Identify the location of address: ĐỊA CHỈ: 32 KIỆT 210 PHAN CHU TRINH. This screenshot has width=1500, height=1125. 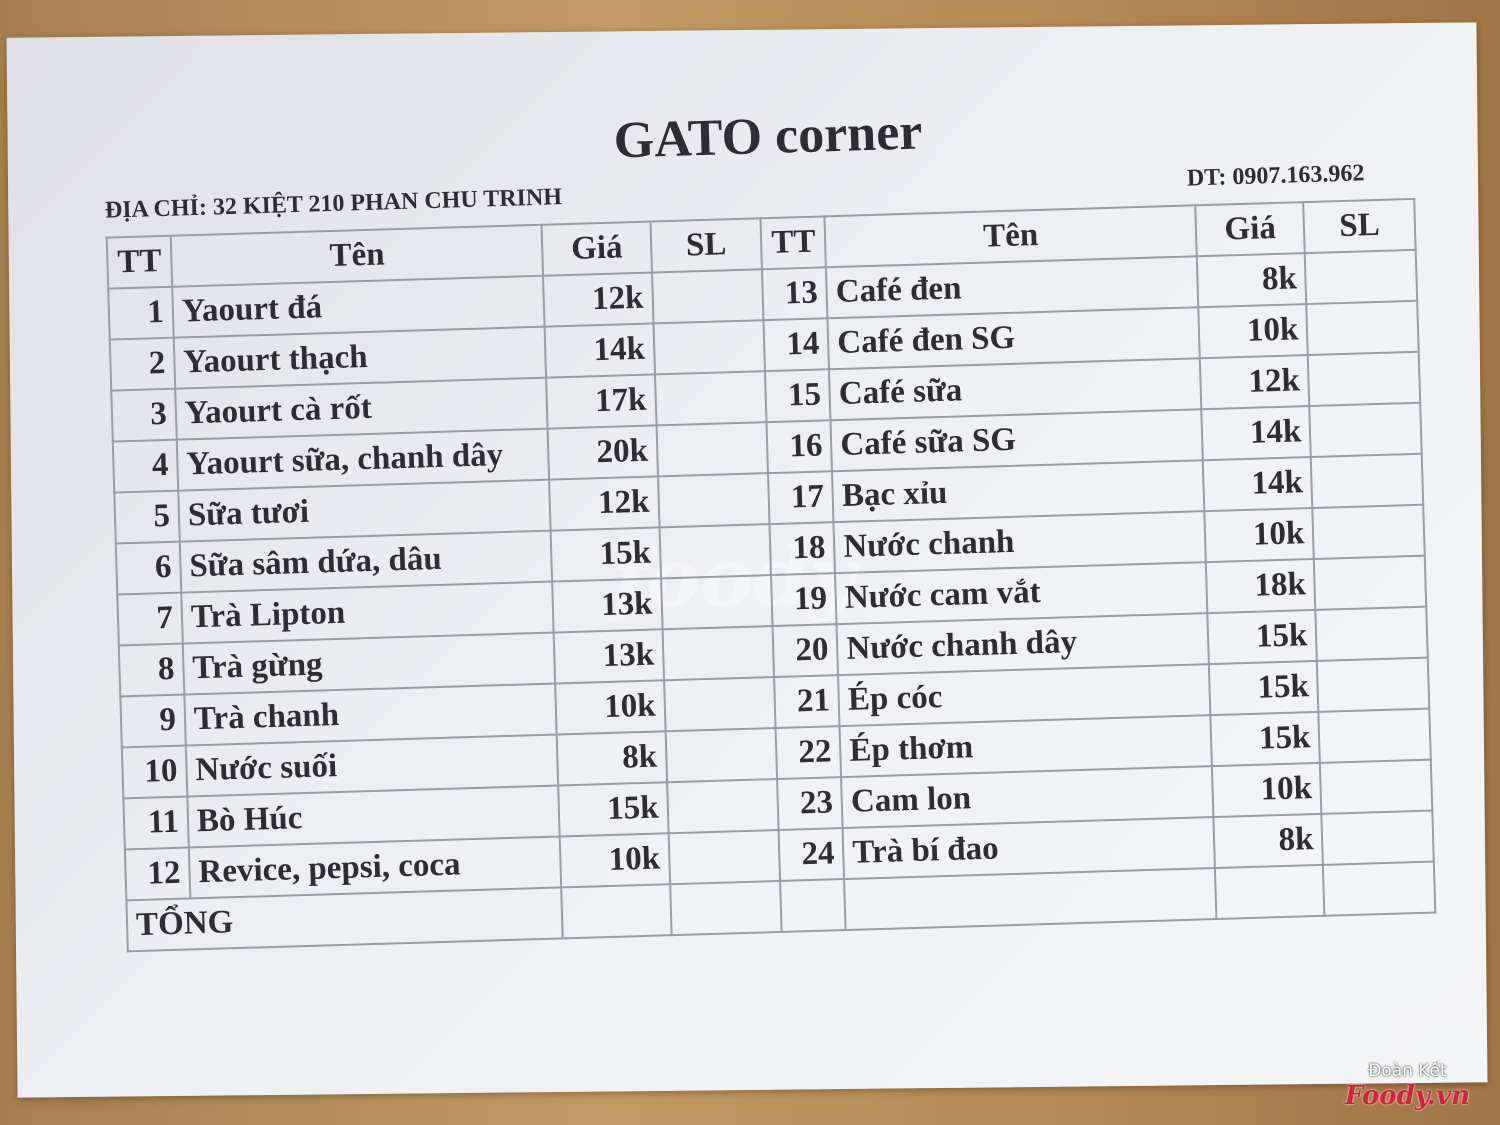
(333, 204).